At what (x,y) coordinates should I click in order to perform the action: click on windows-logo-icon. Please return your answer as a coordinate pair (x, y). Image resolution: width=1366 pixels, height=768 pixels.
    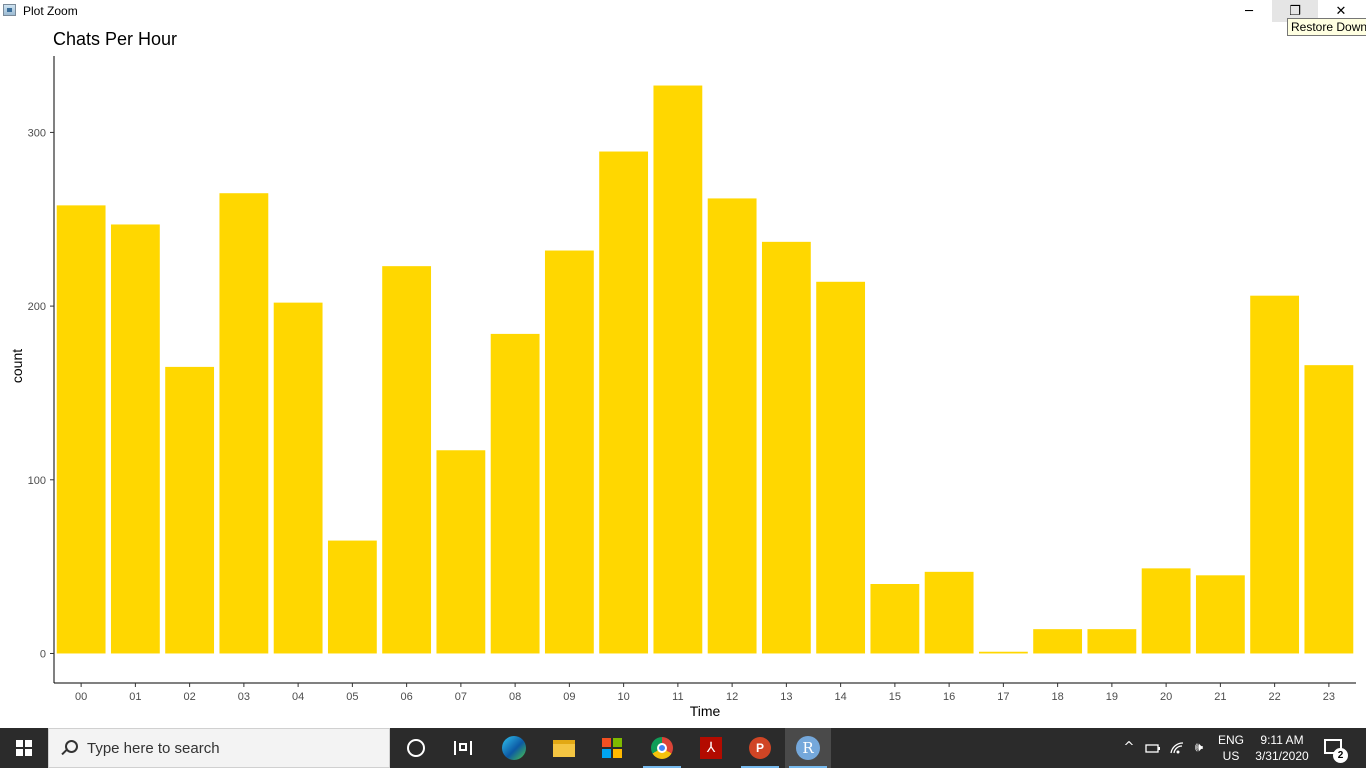
    Looking at the image, I should click on (24, 748).